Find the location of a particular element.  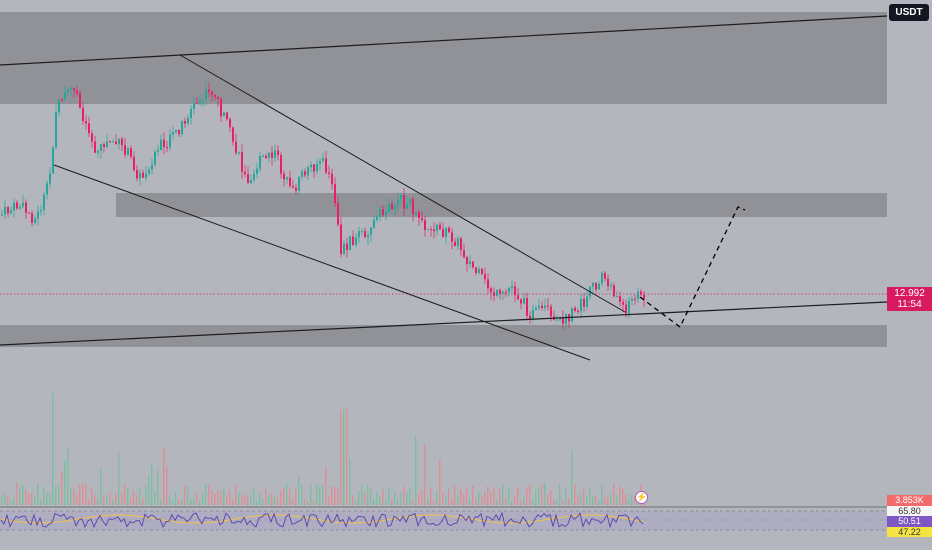

volume-value-label: 3.853K is located at coordinates (909, 500).